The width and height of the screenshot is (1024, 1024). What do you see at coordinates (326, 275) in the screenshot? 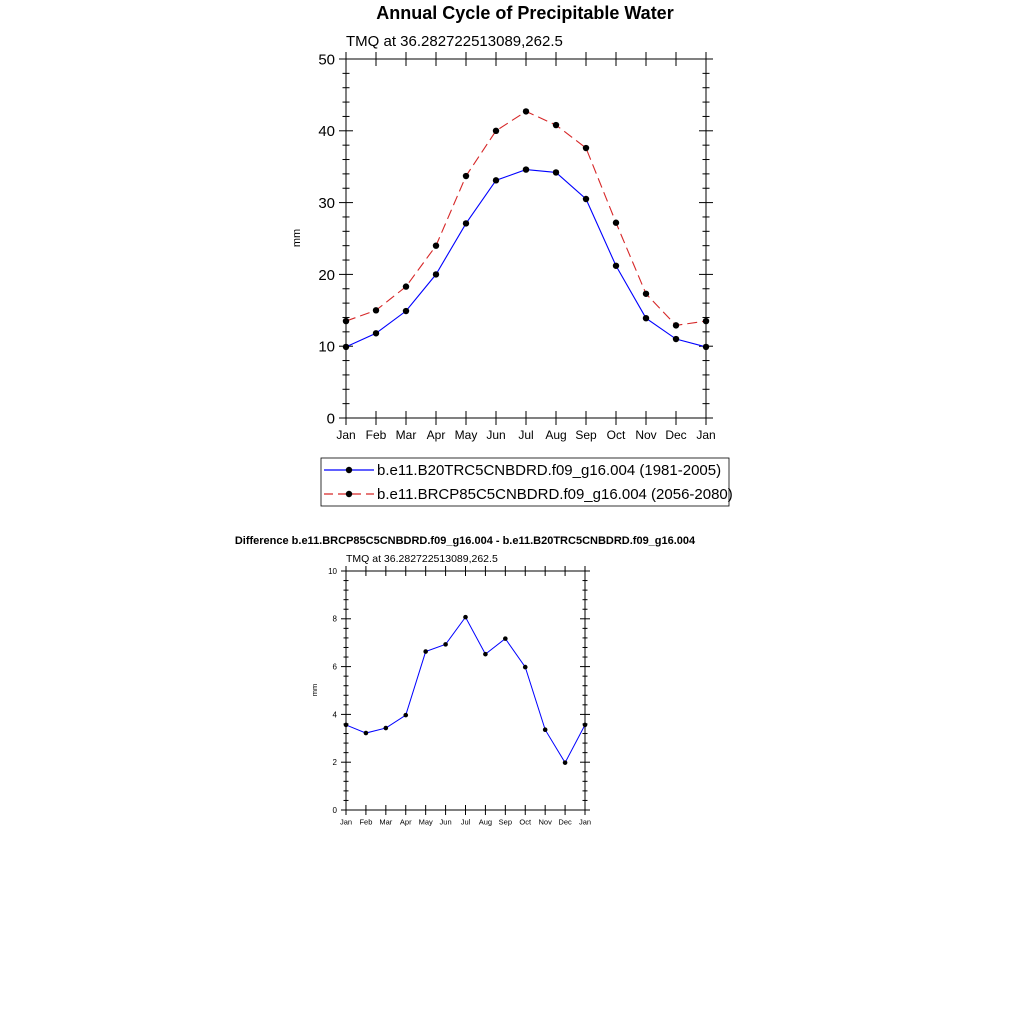
I see `y-tick-label: 20` at bounding box center [326, 275].